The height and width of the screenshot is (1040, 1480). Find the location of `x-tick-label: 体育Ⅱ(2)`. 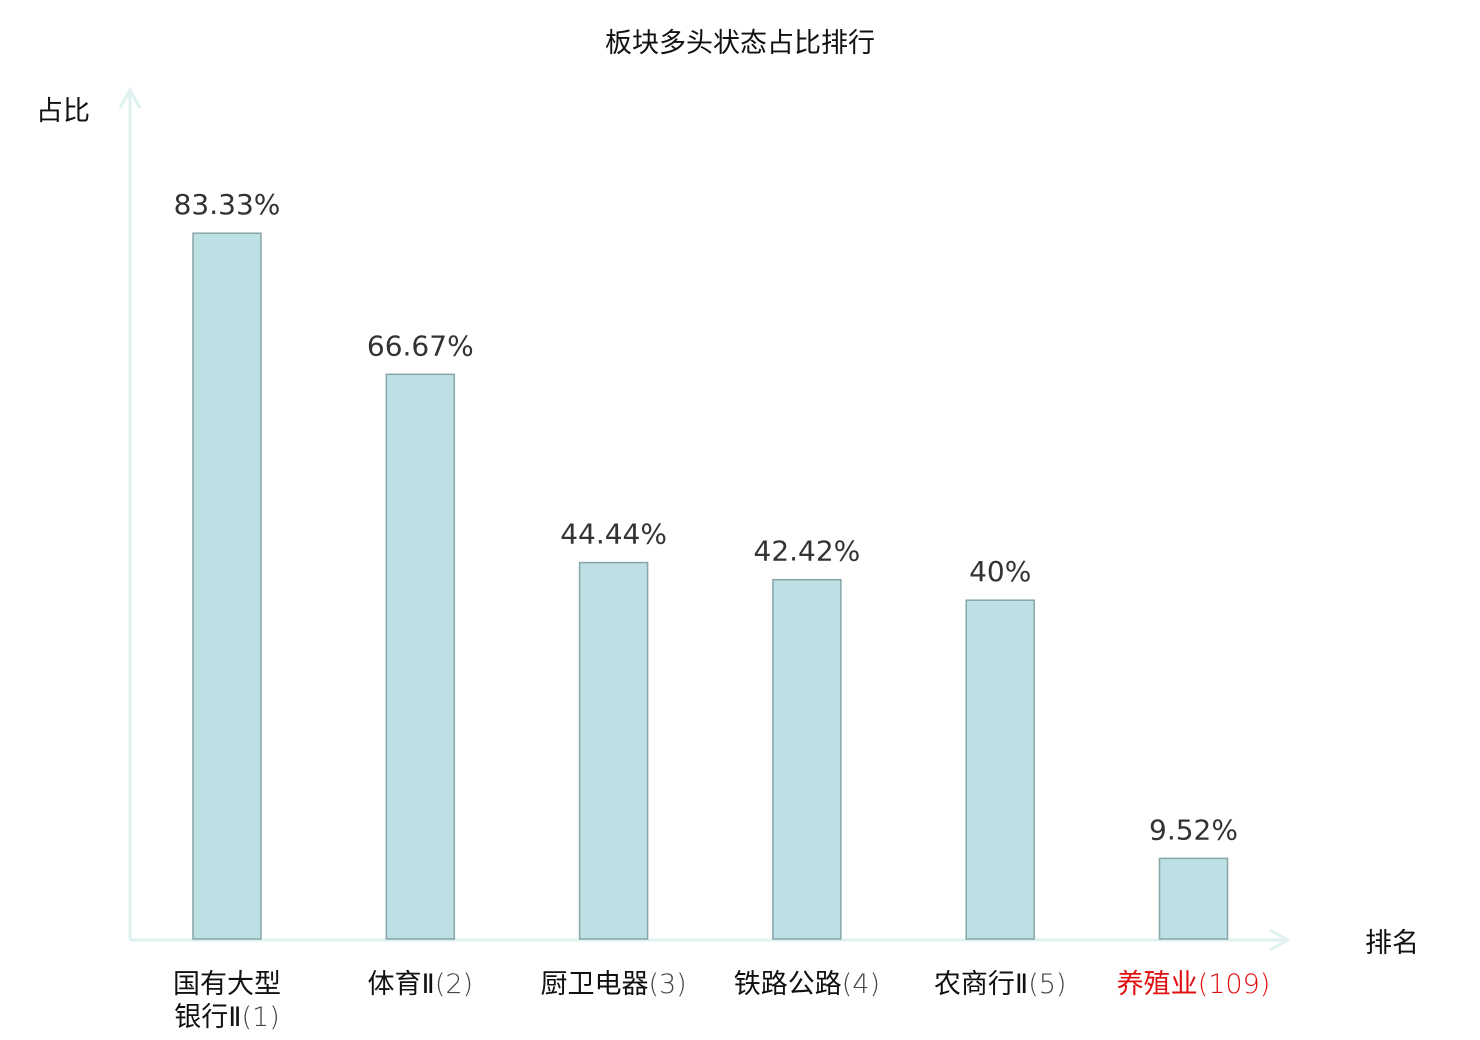

x-tick-label: 体育Ⅱ(2) is located at coordinates (421, 984).